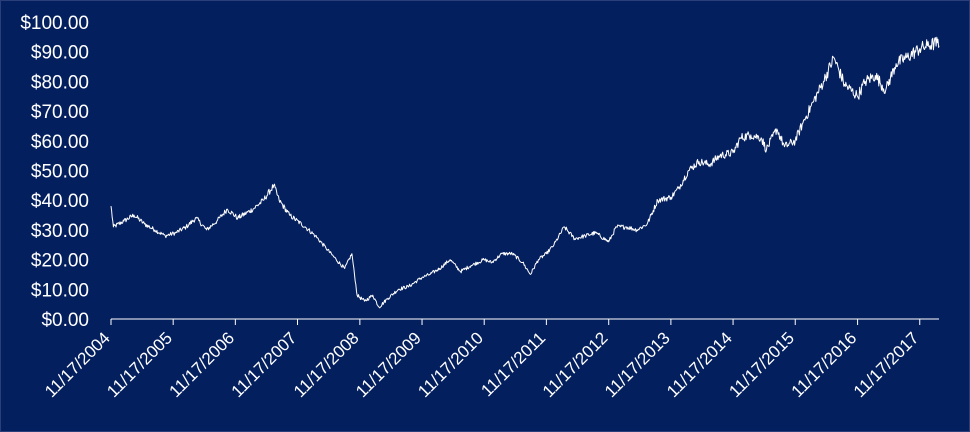 Image resolution: width=970 pixels, height=432 pixels. Describe the element at coordinates (513, 364) in the screenshot. I see `x-tick-label: 11/17/2011` at that location.